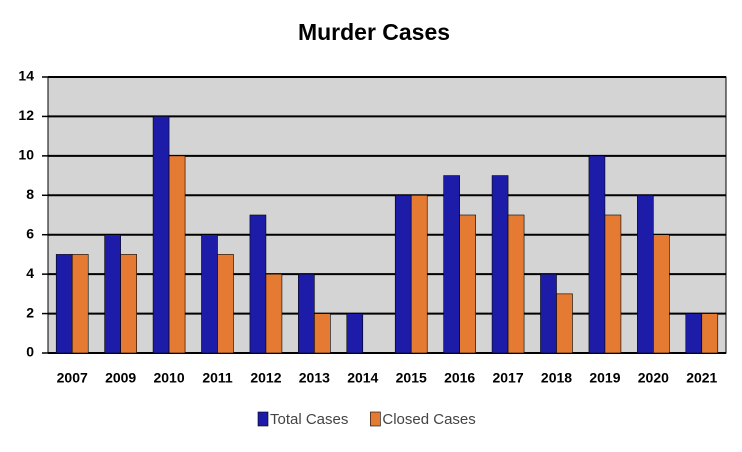  I want to click on x-tick-label: 2007, so click(72, 378).